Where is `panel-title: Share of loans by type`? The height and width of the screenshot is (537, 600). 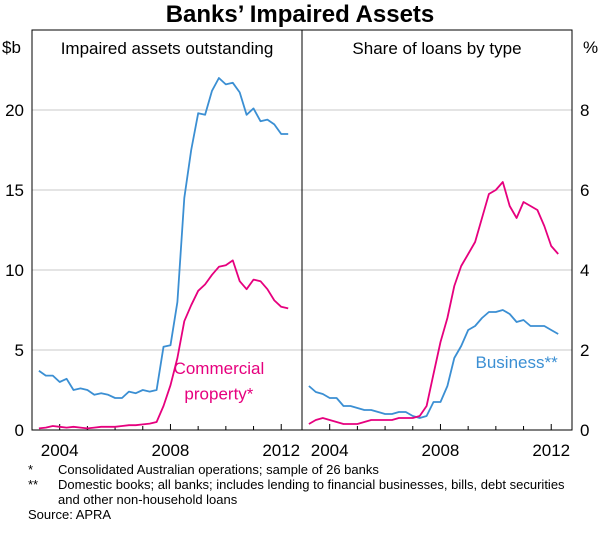
panel-title: Share of loans by type is located at coordinates (436, 48).